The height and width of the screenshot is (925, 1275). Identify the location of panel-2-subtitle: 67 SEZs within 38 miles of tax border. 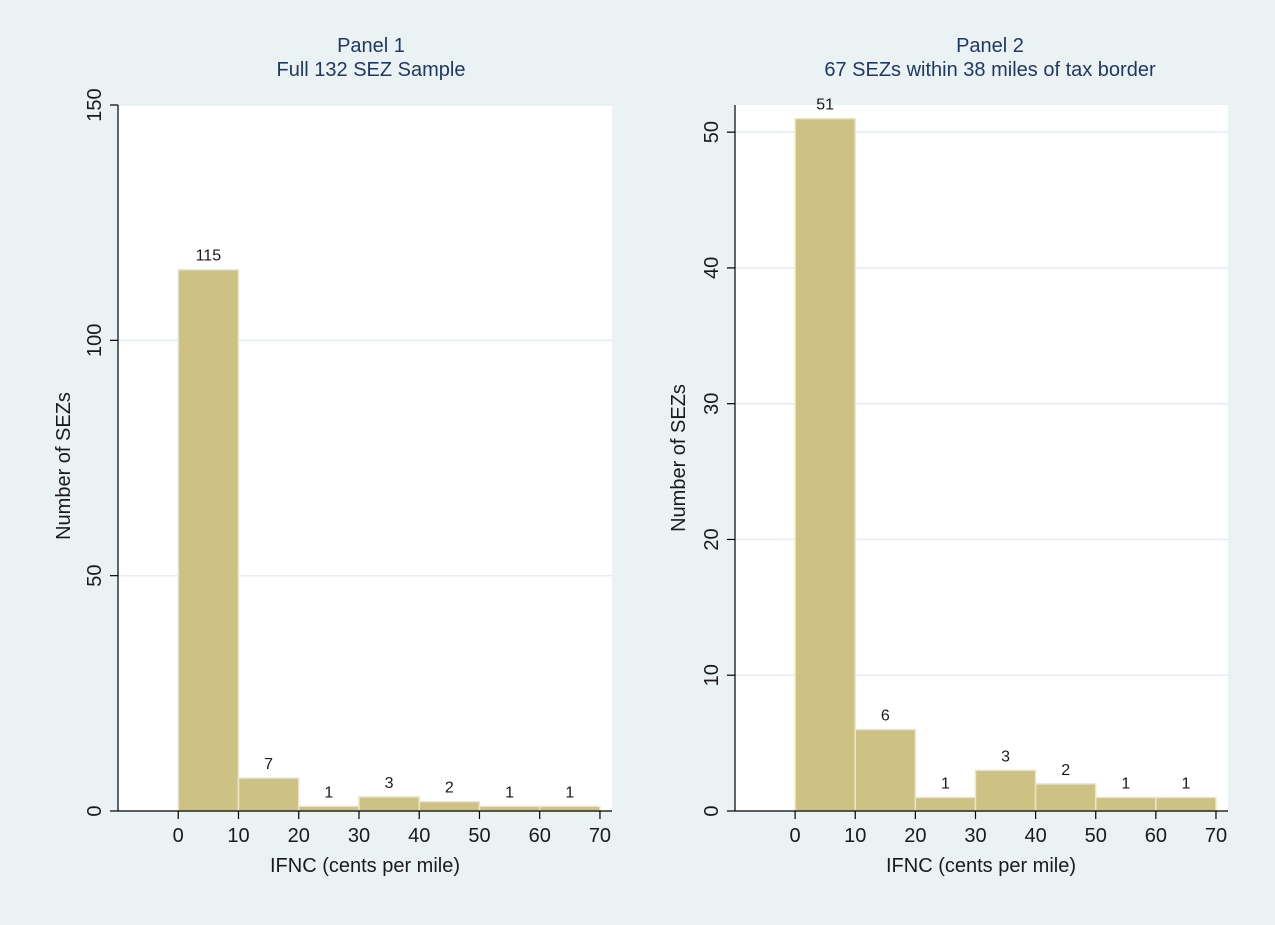
(990, 70).